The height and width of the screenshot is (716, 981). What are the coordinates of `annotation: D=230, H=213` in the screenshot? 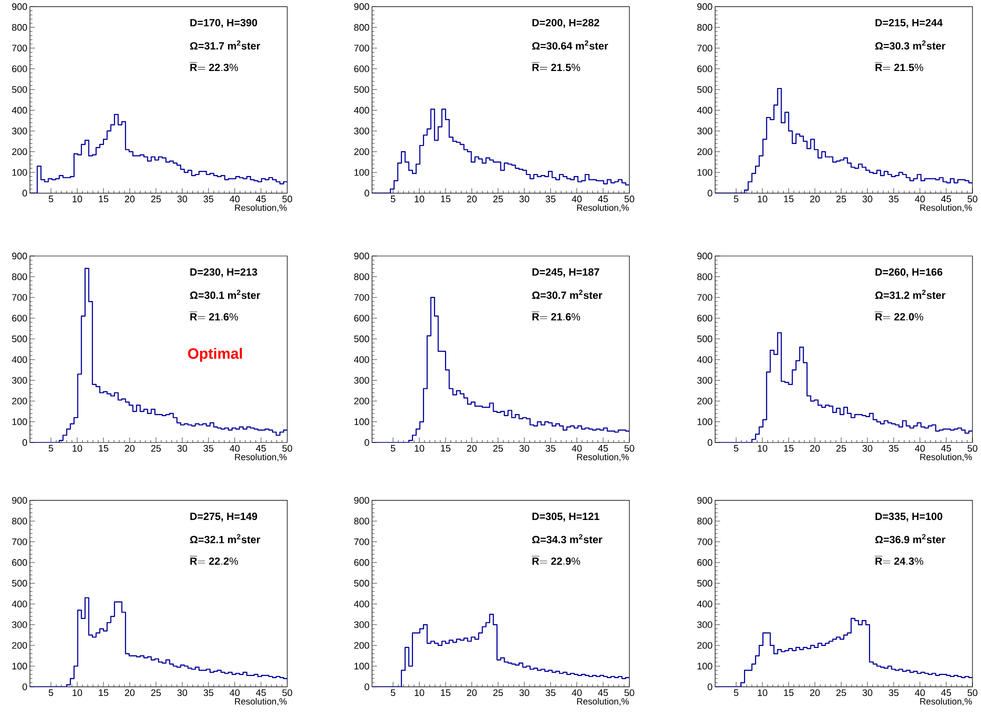 It's located at (224, 273).